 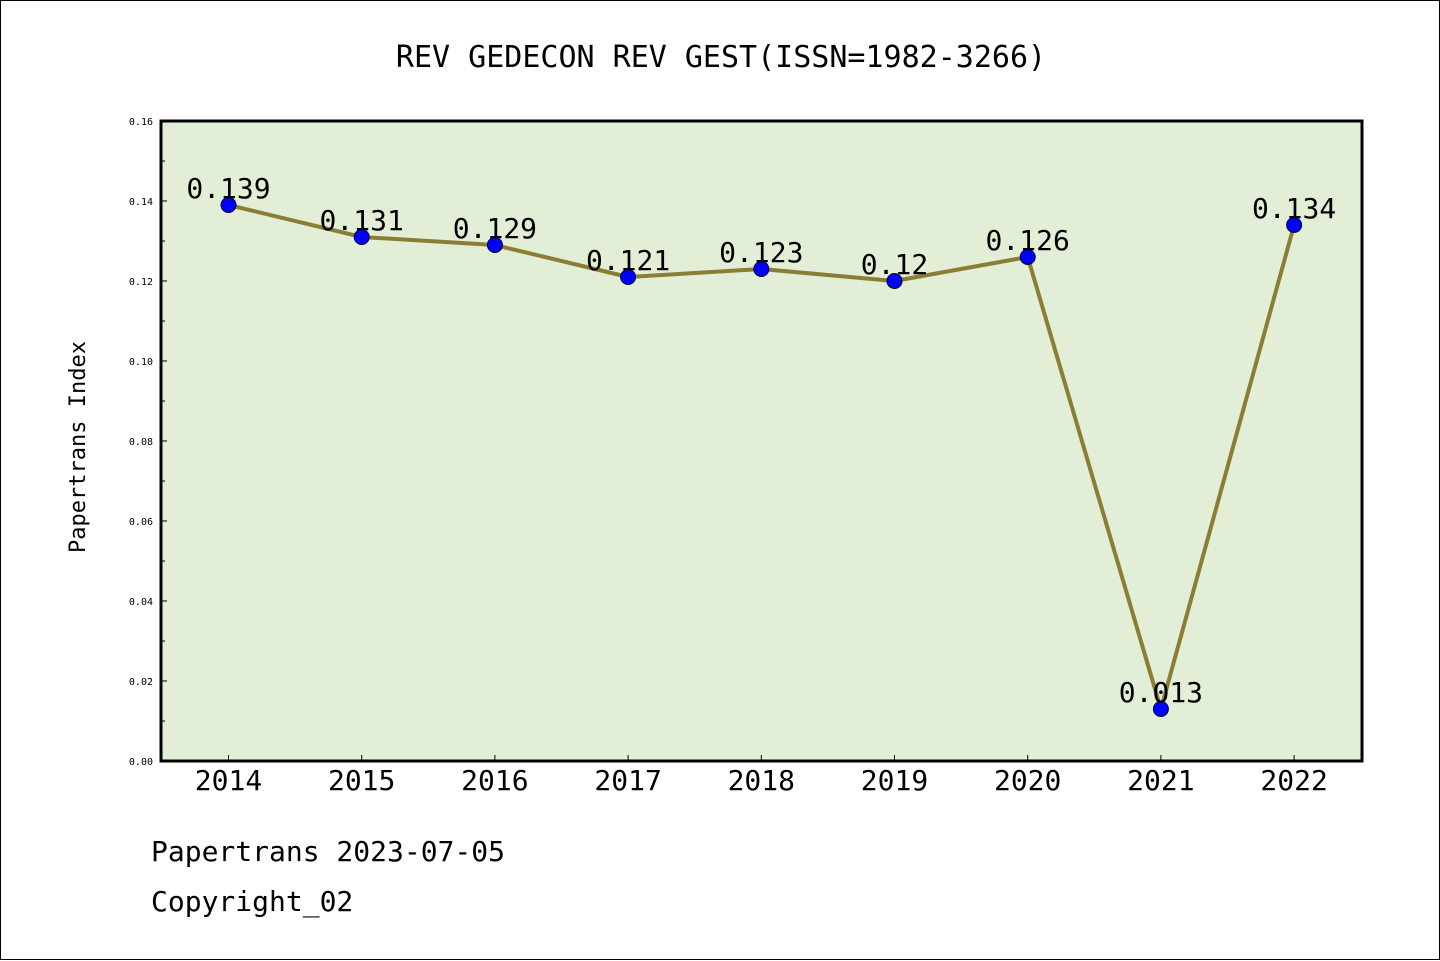 I want to click on y-tick-label: 0.12, so click(x=141, y=282).